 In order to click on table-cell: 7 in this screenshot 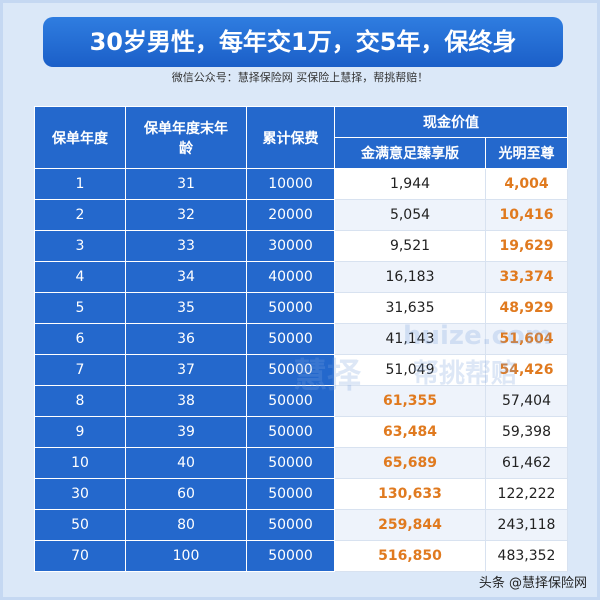, I will do `click(80, 370)`.